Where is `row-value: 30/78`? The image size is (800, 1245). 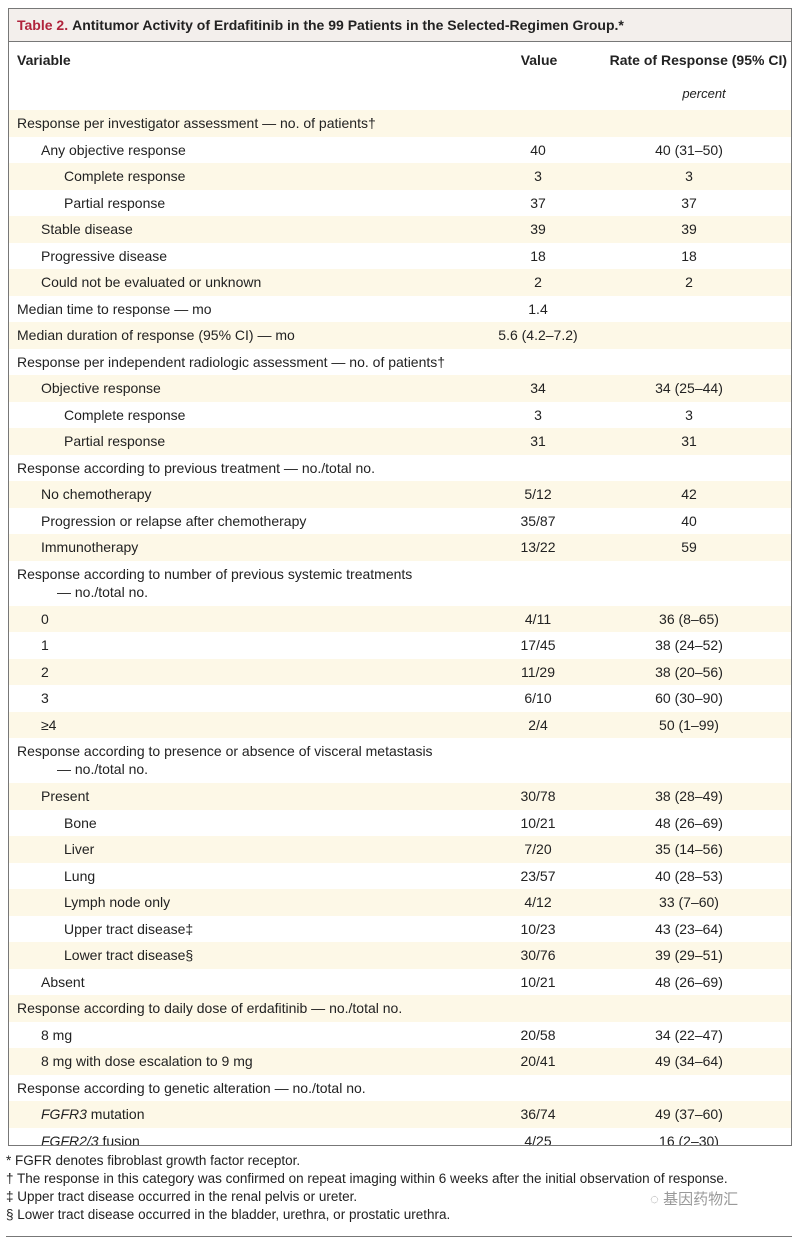 row-value: 30/78 is located at coordinates (538, 796).